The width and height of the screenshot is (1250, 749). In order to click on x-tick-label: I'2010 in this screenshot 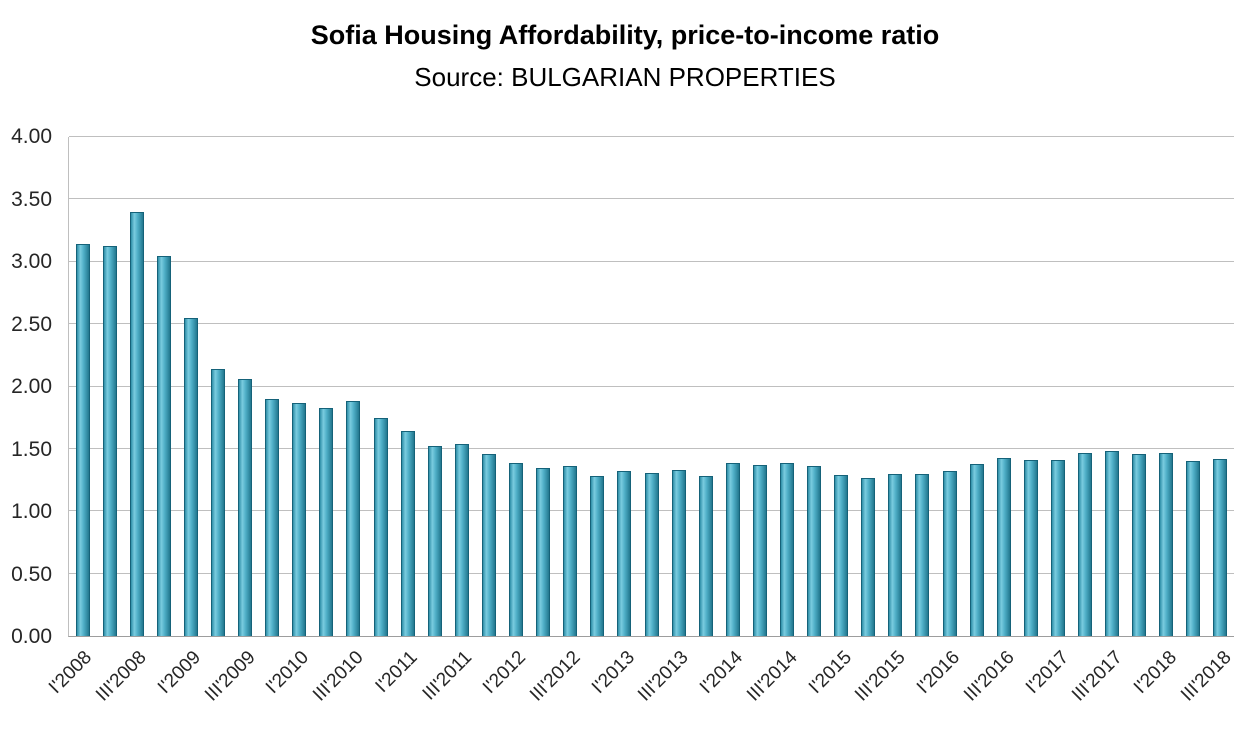, I will do `click(288, 673)`.